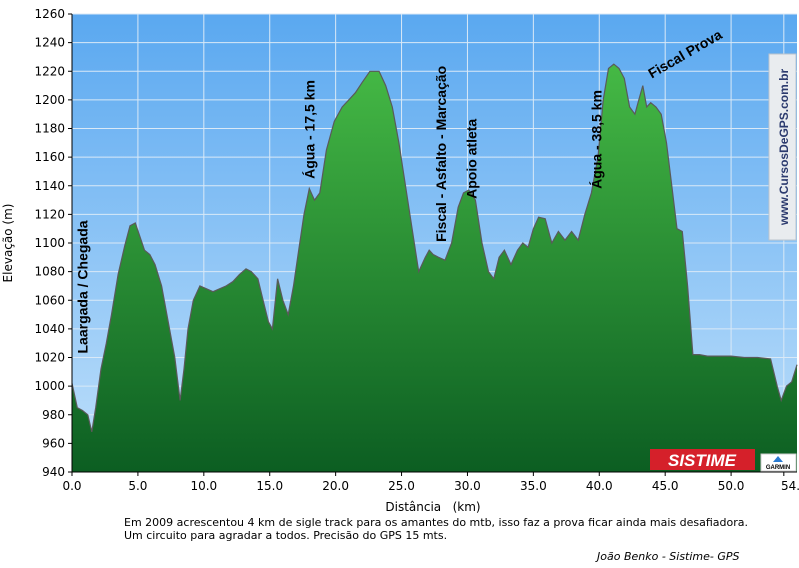  I want to click on x-tick-label: 10.0, so click(203, 486).